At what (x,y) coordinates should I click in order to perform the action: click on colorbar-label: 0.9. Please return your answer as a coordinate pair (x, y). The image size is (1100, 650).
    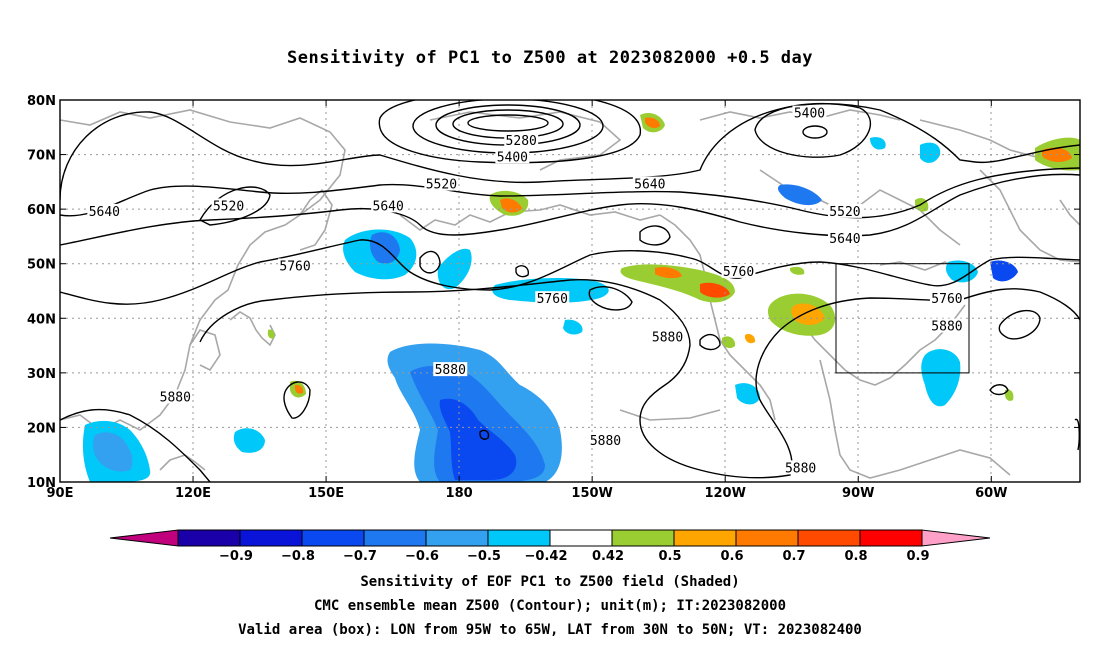
    Looking at the image, I should click on (917, 556).